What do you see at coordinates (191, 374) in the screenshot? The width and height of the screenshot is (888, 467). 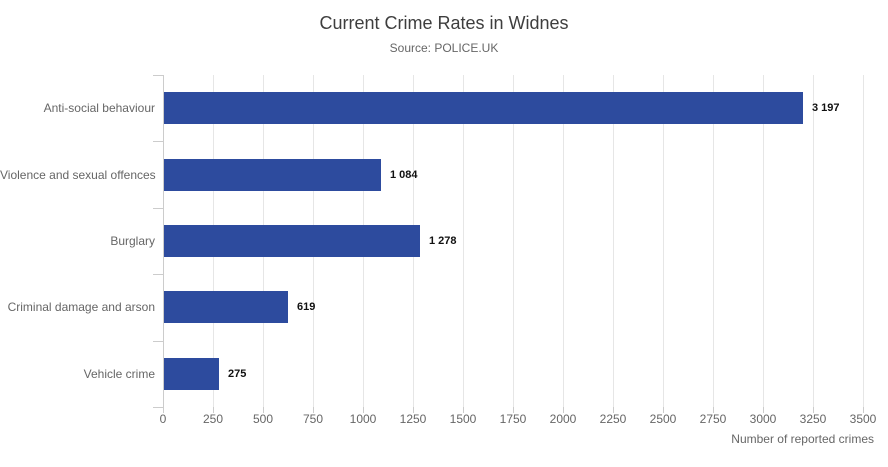 I see `bar-vehicle-crime` at bounding box center [191, 374].